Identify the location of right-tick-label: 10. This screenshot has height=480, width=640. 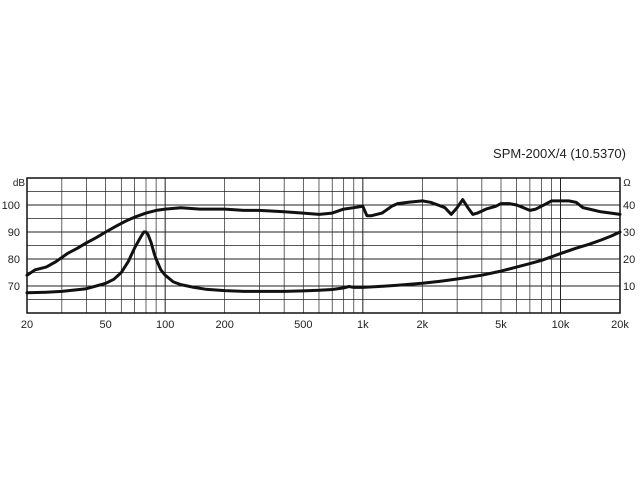
(629, 287).